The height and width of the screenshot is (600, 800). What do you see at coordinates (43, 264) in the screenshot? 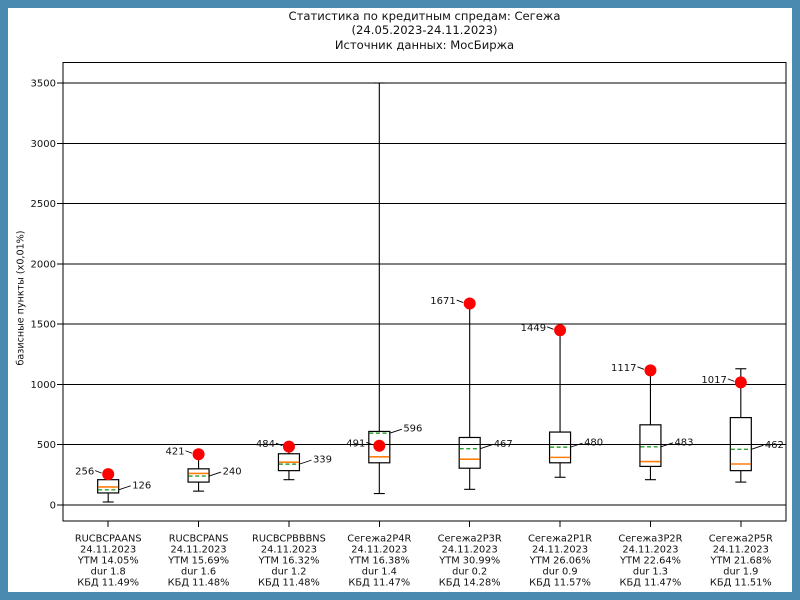
I see `y-tick-label: 2000` at bounding box center [43, 264].